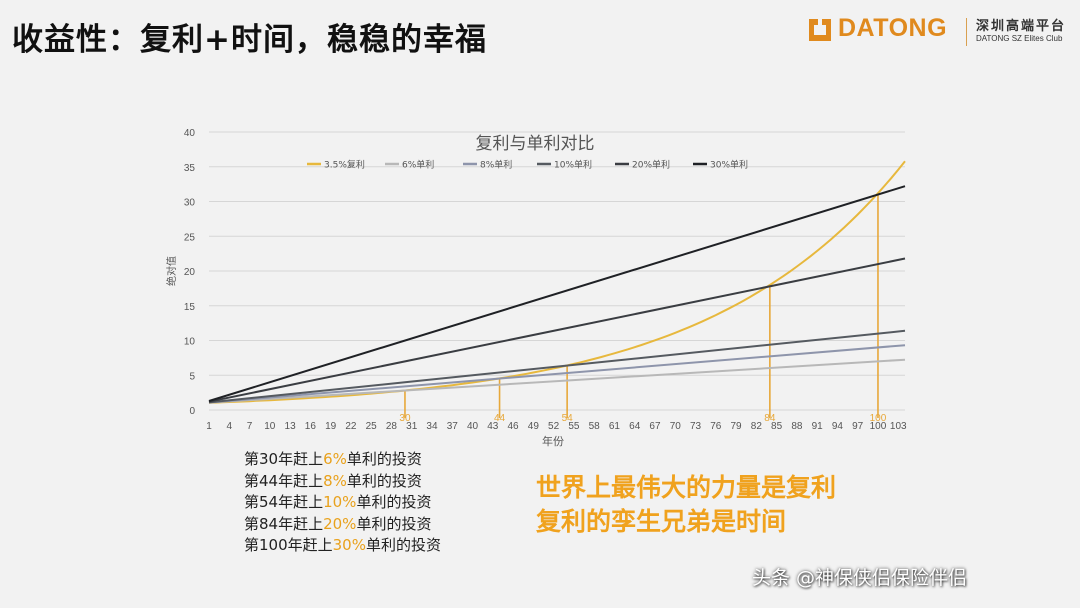 The height and width of the screenshot is (608, 1080). Describe the element at coordinates (250, 426) in the screenshot. I see `x-tick-label: 7` at that location.